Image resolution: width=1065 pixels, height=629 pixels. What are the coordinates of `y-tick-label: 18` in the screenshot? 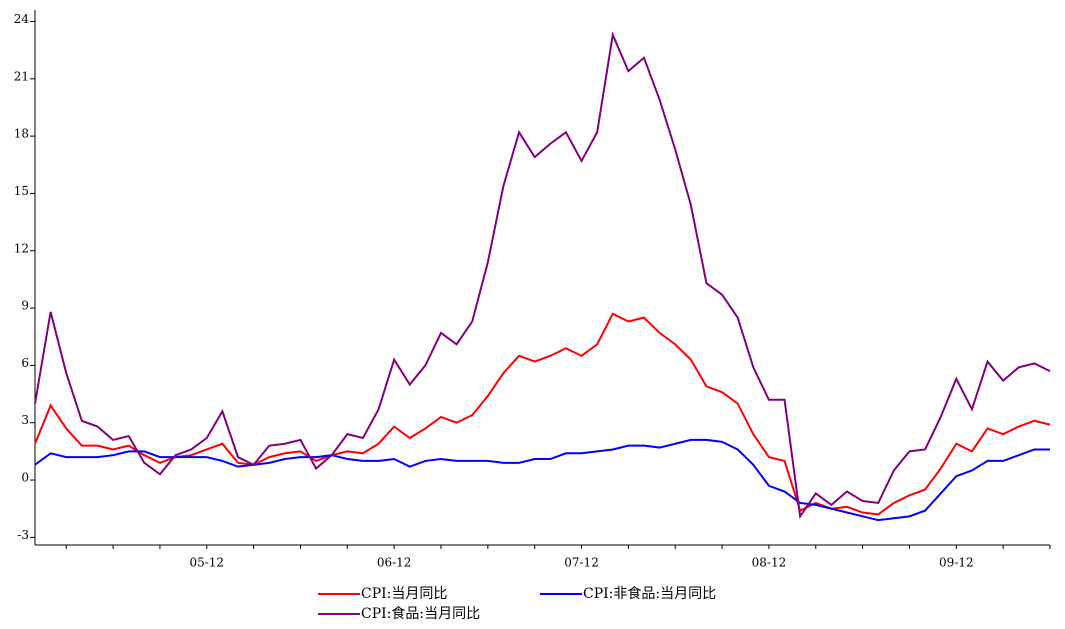 It's located at (21, 134).